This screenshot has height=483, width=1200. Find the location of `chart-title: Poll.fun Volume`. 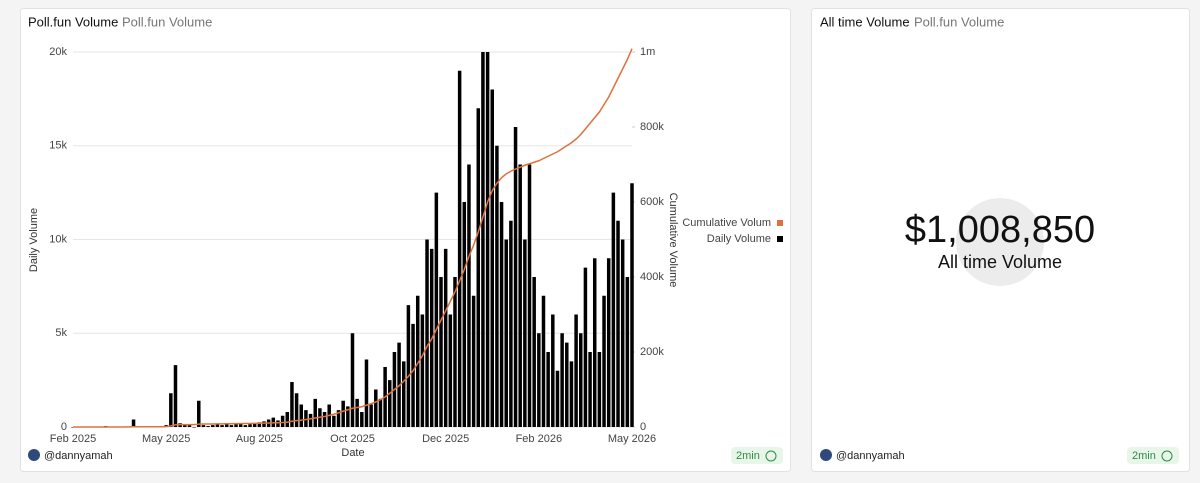

chart-title: Poll.fun Volume is located at coordinates (73, 21).